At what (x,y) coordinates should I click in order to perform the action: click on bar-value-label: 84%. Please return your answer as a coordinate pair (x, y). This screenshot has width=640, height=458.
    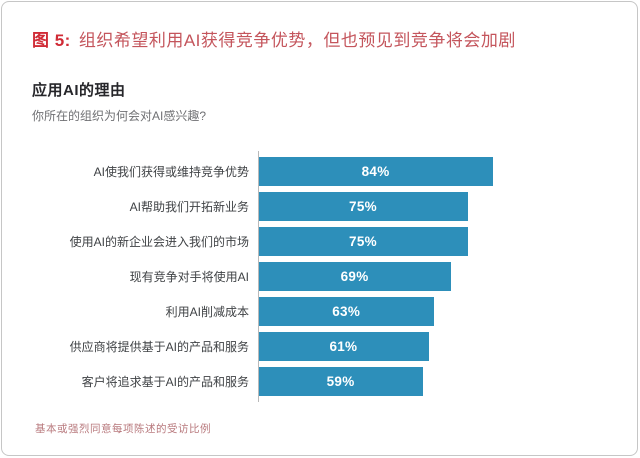
    Looking at the image, I should click on (375, 171).